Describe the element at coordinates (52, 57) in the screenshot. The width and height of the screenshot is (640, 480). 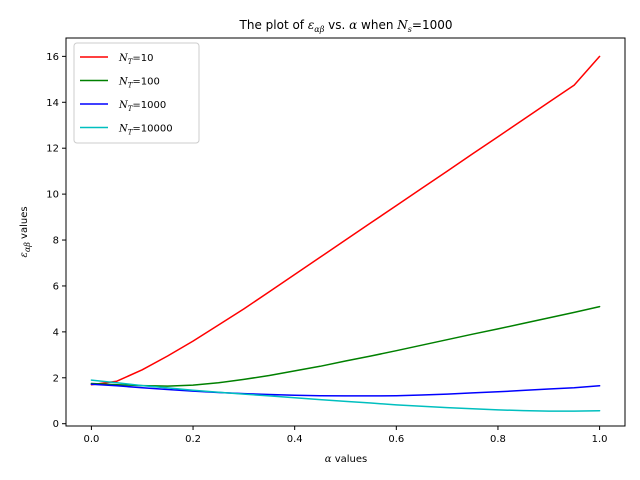
I see `y-tick-label: 16` at that location.